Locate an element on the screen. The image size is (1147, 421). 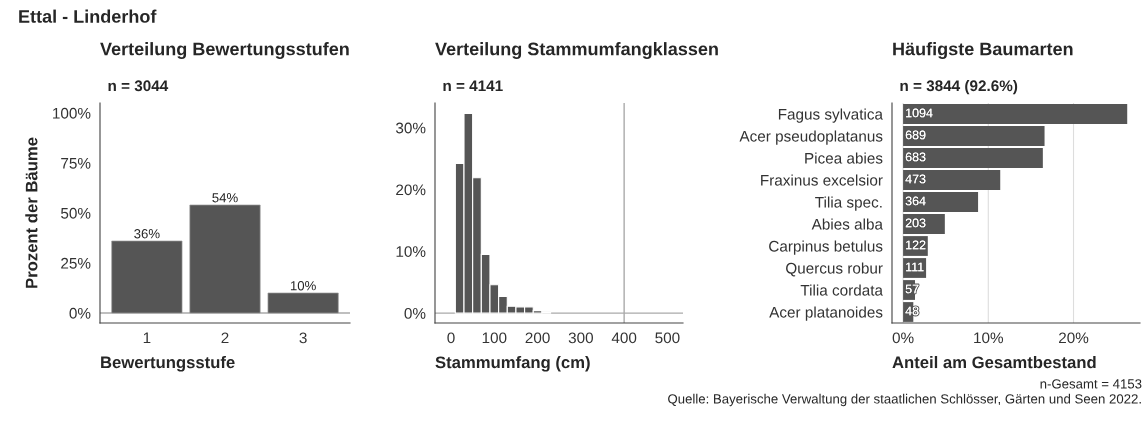
annotation: 203 is located at coordinates (915, 223).